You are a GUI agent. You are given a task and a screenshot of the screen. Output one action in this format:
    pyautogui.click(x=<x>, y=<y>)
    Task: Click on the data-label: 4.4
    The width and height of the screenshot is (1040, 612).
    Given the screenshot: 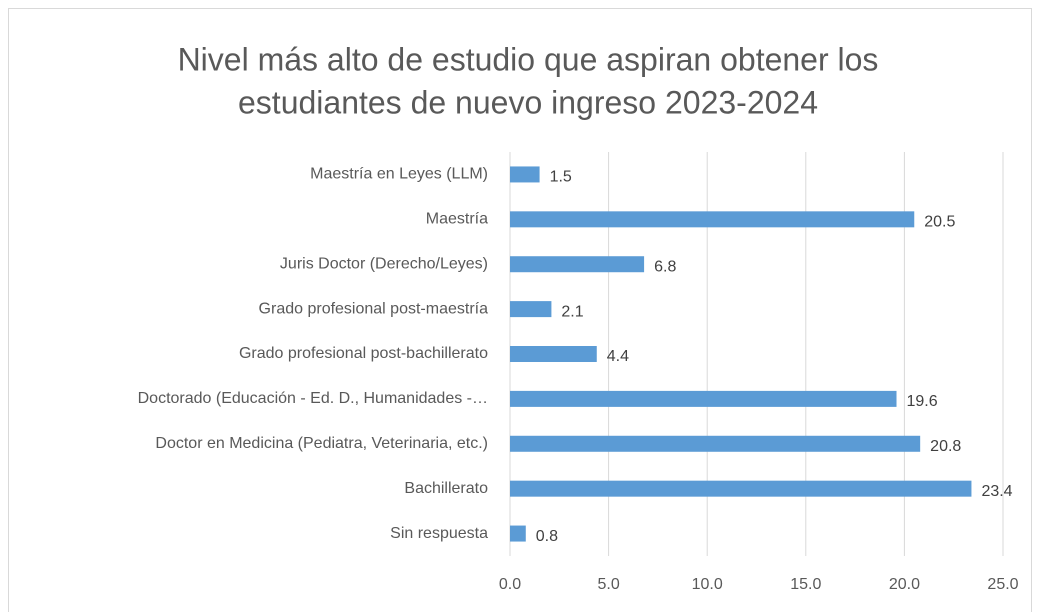 What is the action you would take?
    pyautogui.click(x=618, y=356)
    